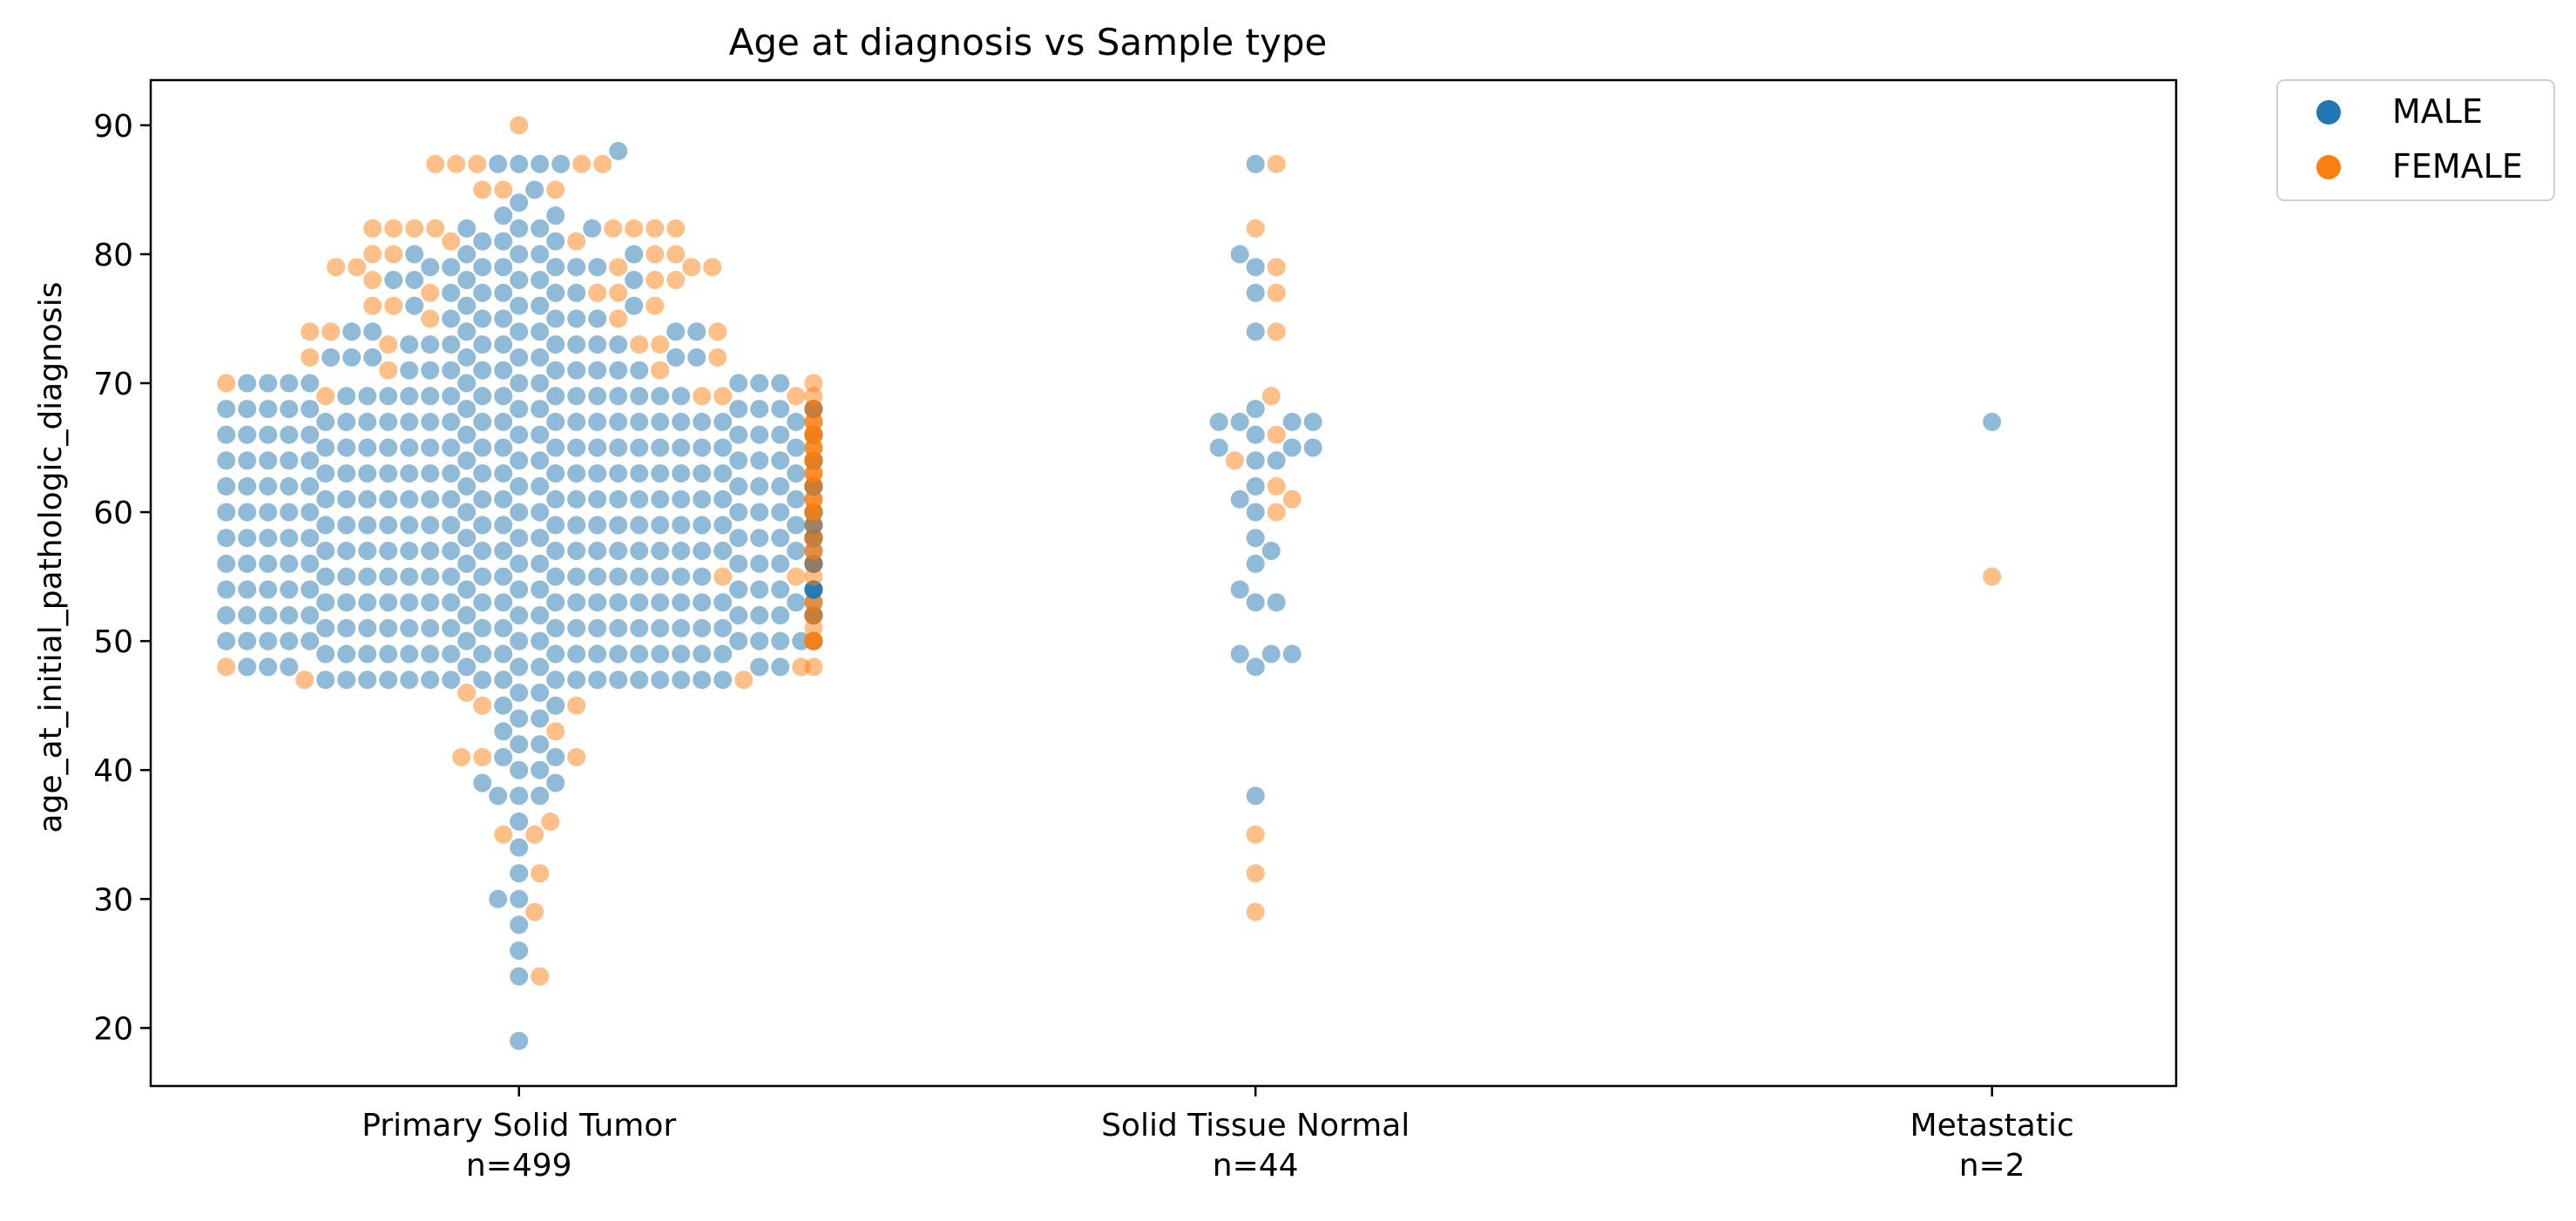 The height and width of the screenshot is (1221, 2576). What do you see at coordinates (113, 384) in the screenshot?
I see `y-tick-label: 70` at bounding box center [113, 384].